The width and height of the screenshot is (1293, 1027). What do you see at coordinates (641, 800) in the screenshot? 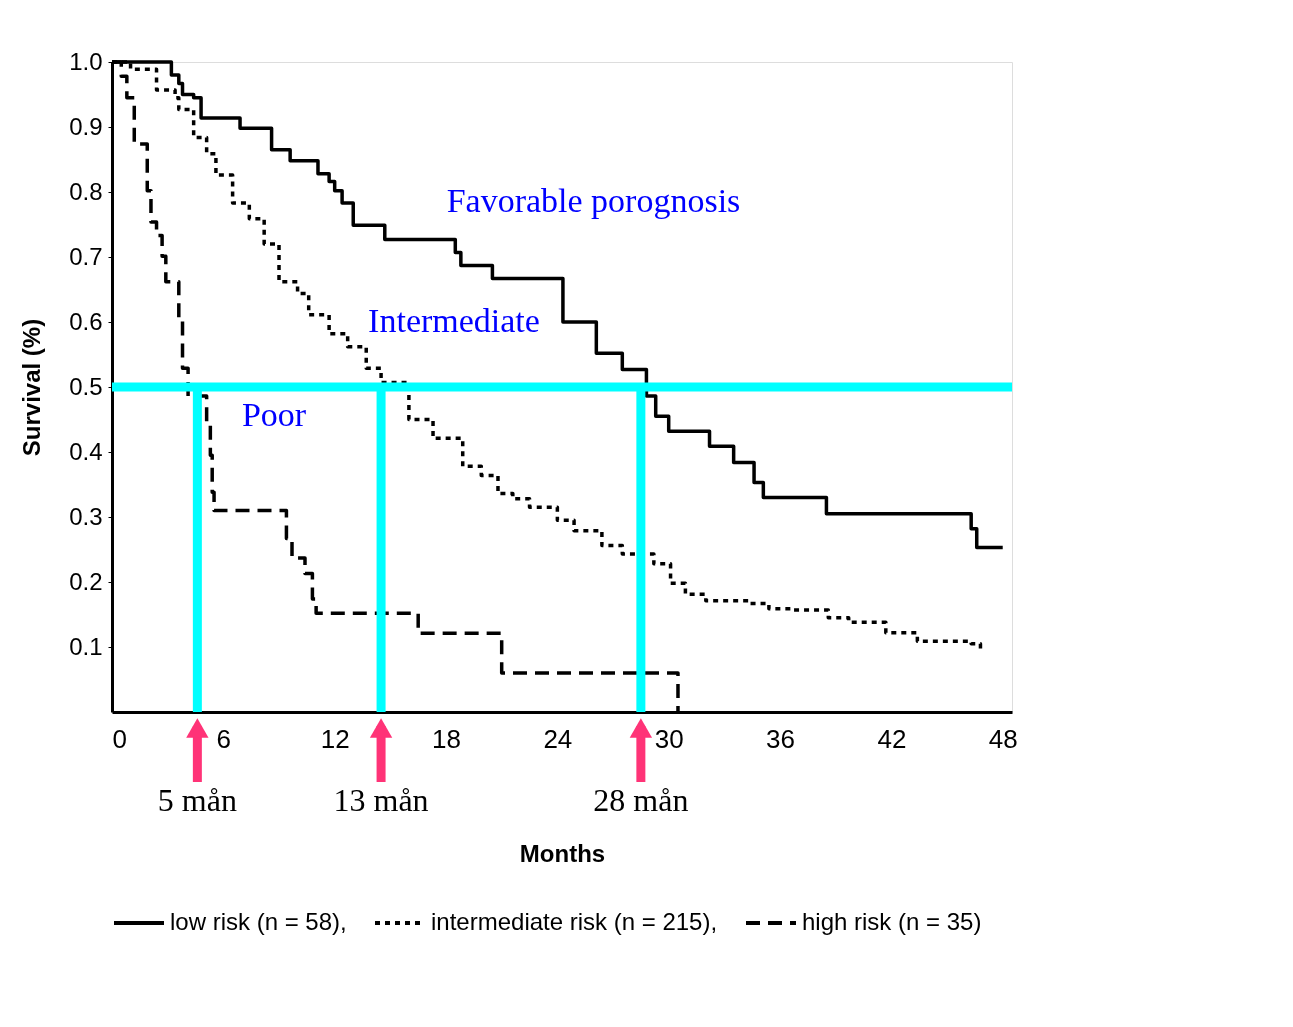
I see `ref-line-label: 28 mån` at bounding box center [641, 800].